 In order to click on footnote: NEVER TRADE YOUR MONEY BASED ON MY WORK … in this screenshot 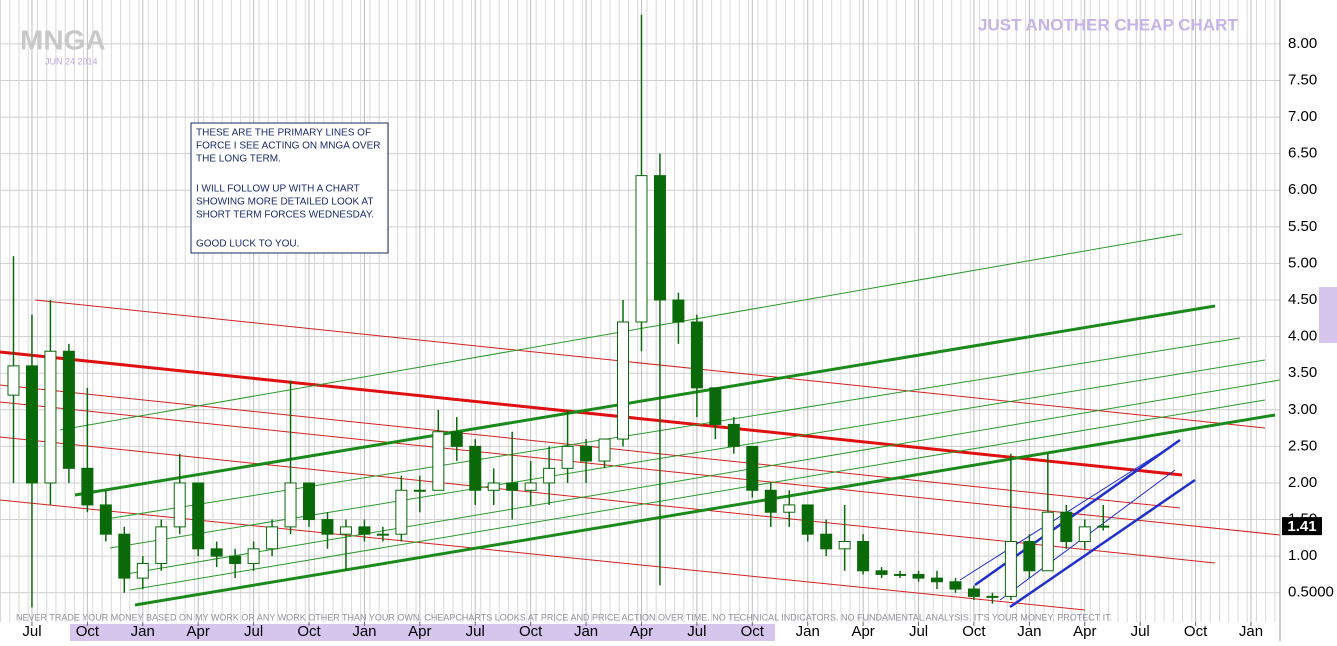, I will do `click(564, 617)`.